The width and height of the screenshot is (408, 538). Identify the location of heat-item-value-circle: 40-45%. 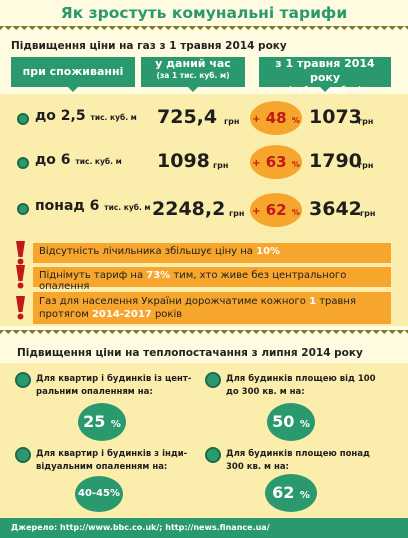
(99, 494).